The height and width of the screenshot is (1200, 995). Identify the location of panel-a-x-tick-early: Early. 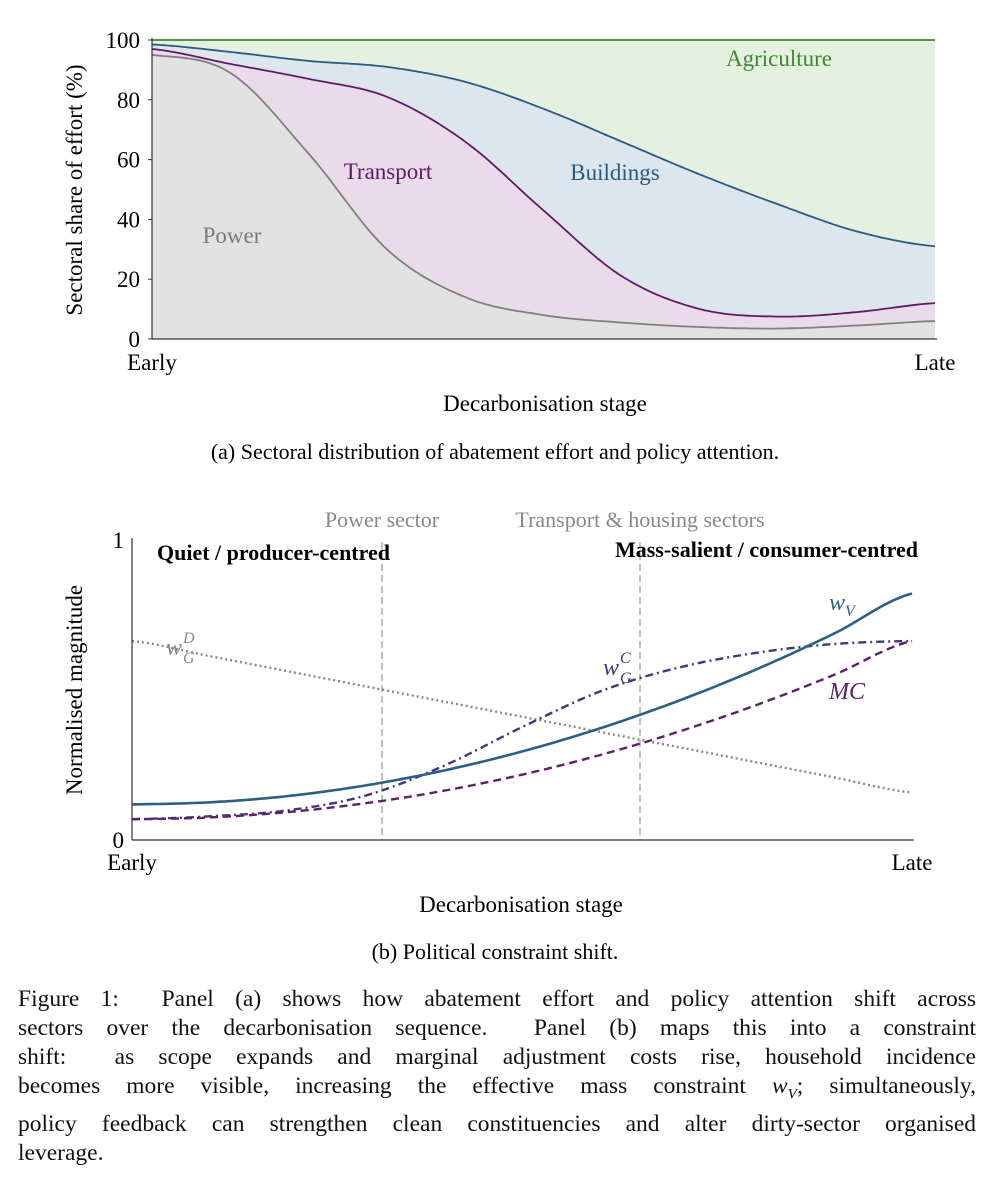
(152, 362).